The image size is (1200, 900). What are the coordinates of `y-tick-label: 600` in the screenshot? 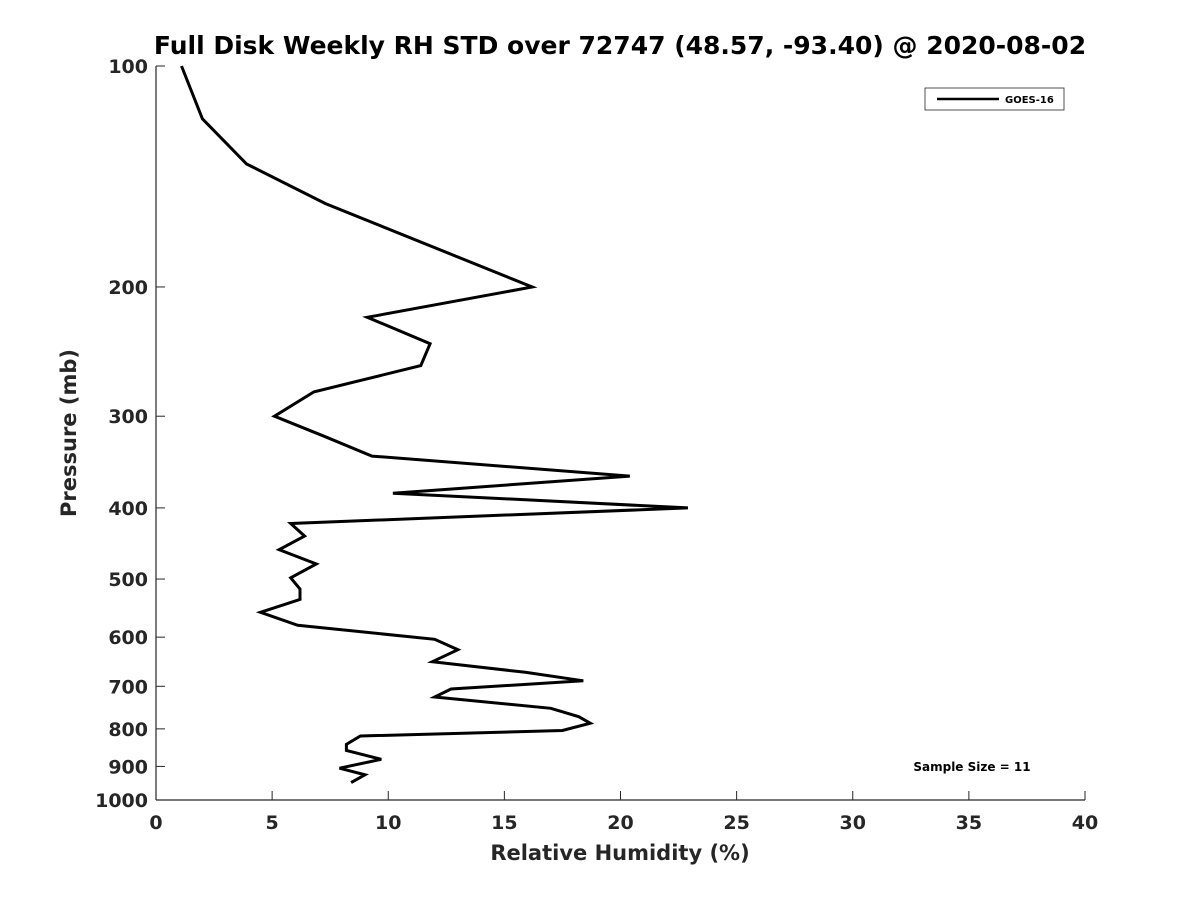 It's located at (128, 638).